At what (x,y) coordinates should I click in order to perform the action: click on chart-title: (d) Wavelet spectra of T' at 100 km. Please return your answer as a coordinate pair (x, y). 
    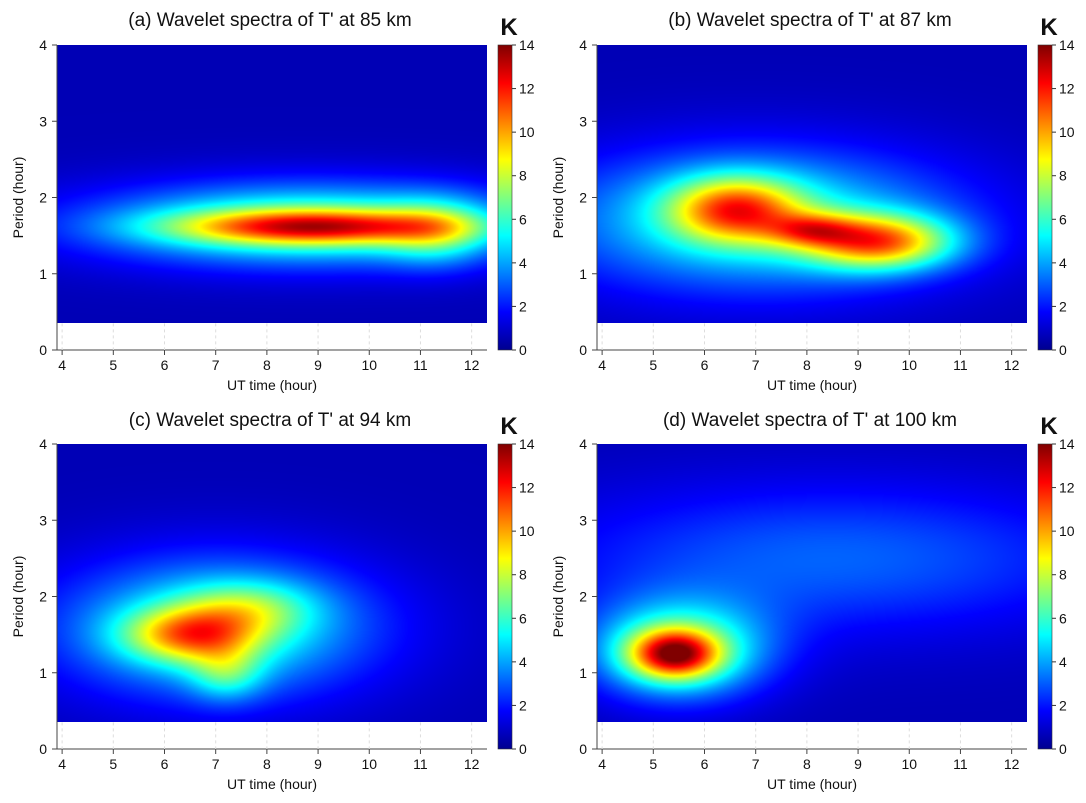
    Looking at the image, I should click on (810, 420).